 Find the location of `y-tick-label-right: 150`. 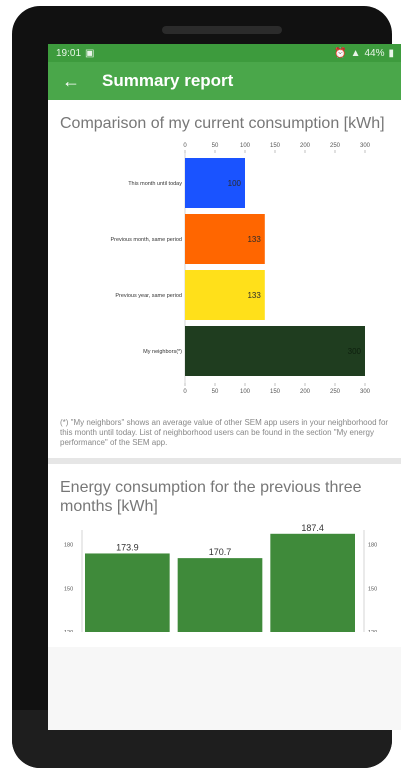

y-tick-label-right: 150 is located at coordinates (372, 589).